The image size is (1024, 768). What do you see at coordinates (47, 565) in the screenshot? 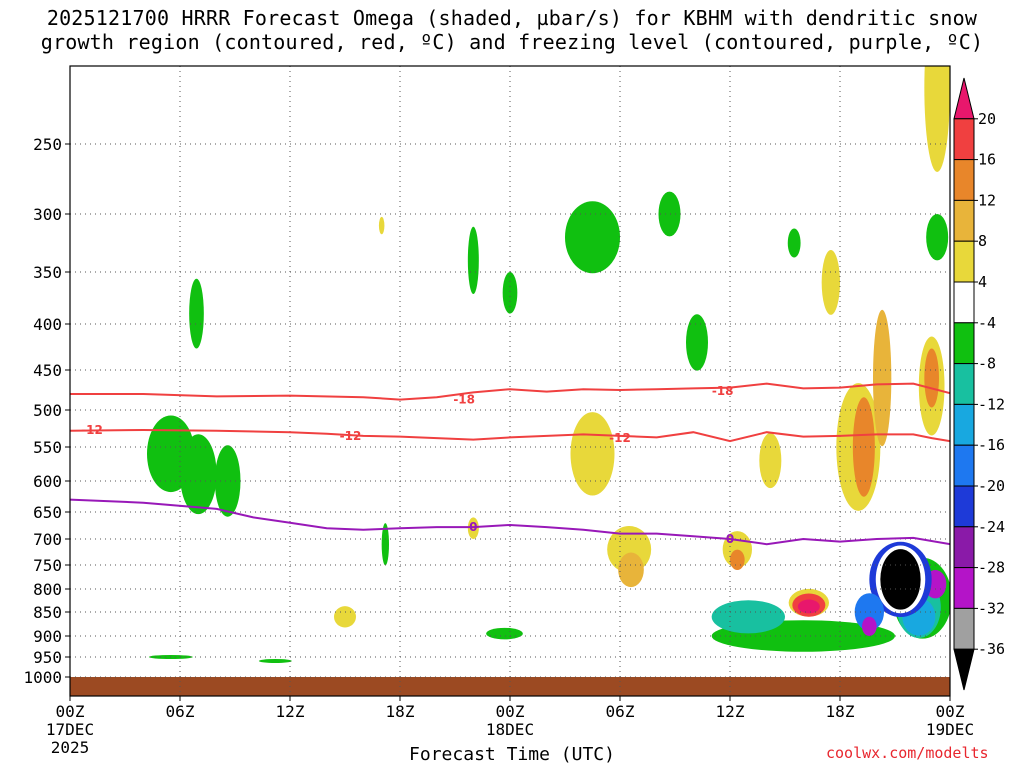
I see `y-tick-label-750: 750` at bounding box center [47, 565].